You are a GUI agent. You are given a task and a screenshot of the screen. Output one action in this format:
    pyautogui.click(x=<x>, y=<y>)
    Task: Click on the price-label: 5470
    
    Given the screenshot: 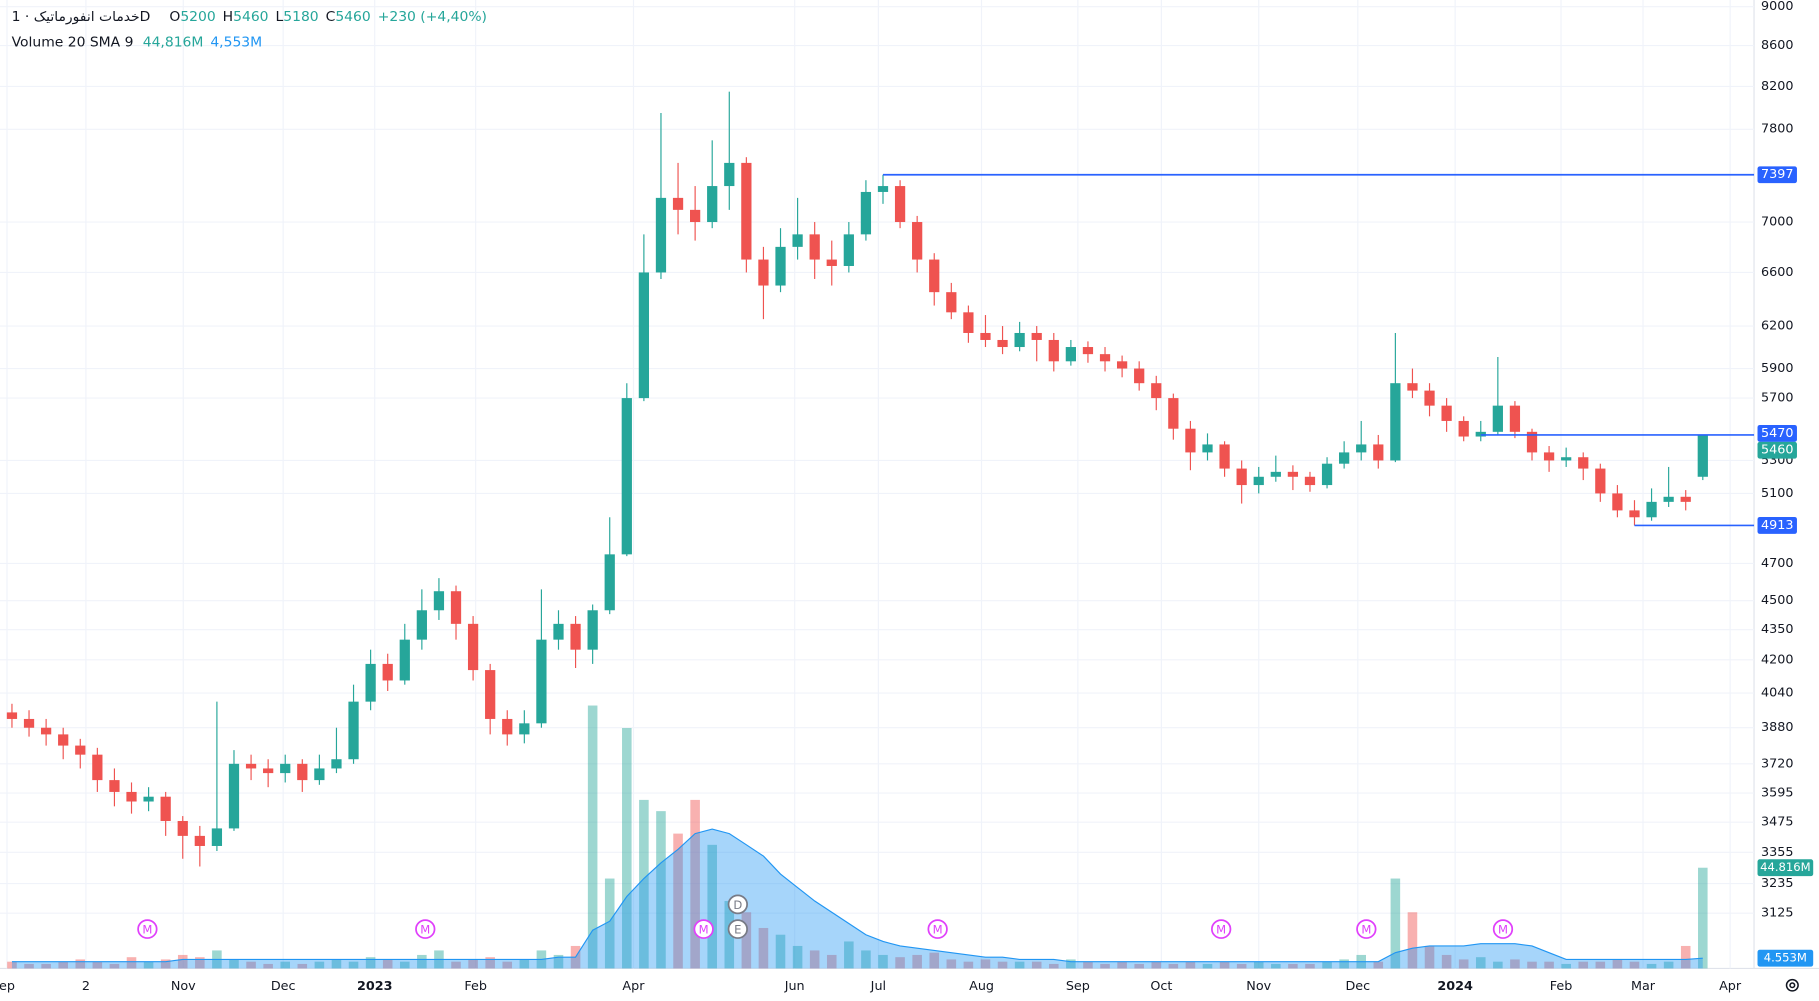 What is the action you would take?
    pyautogui.click(x=1777, y=432)
    